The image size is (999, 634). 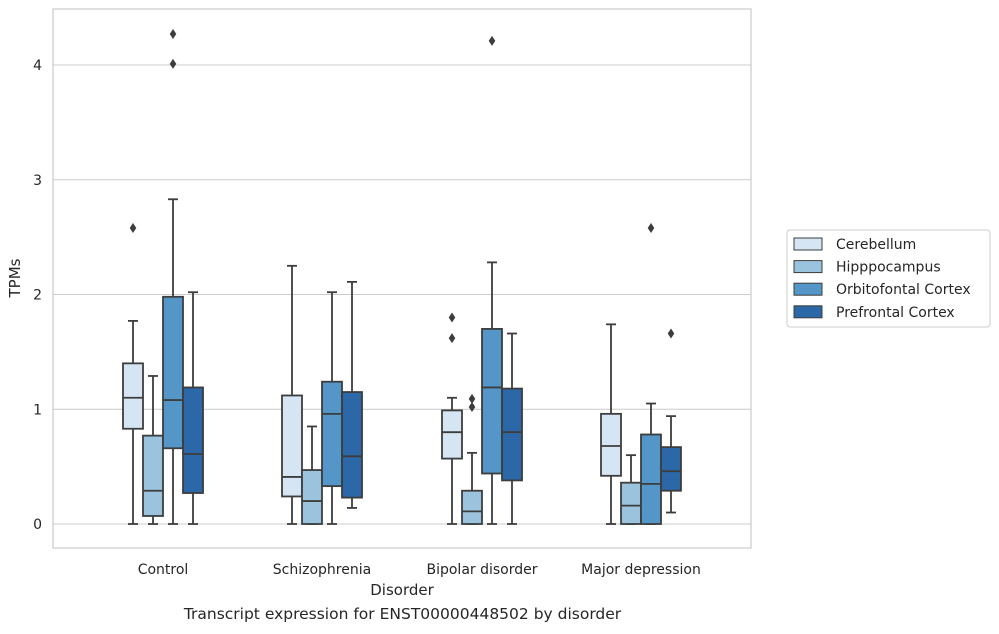 What do you see at coordinates (37, 410) in the screenshot?
I see `y-tick-label: 1` at bounding box center [37, 410].